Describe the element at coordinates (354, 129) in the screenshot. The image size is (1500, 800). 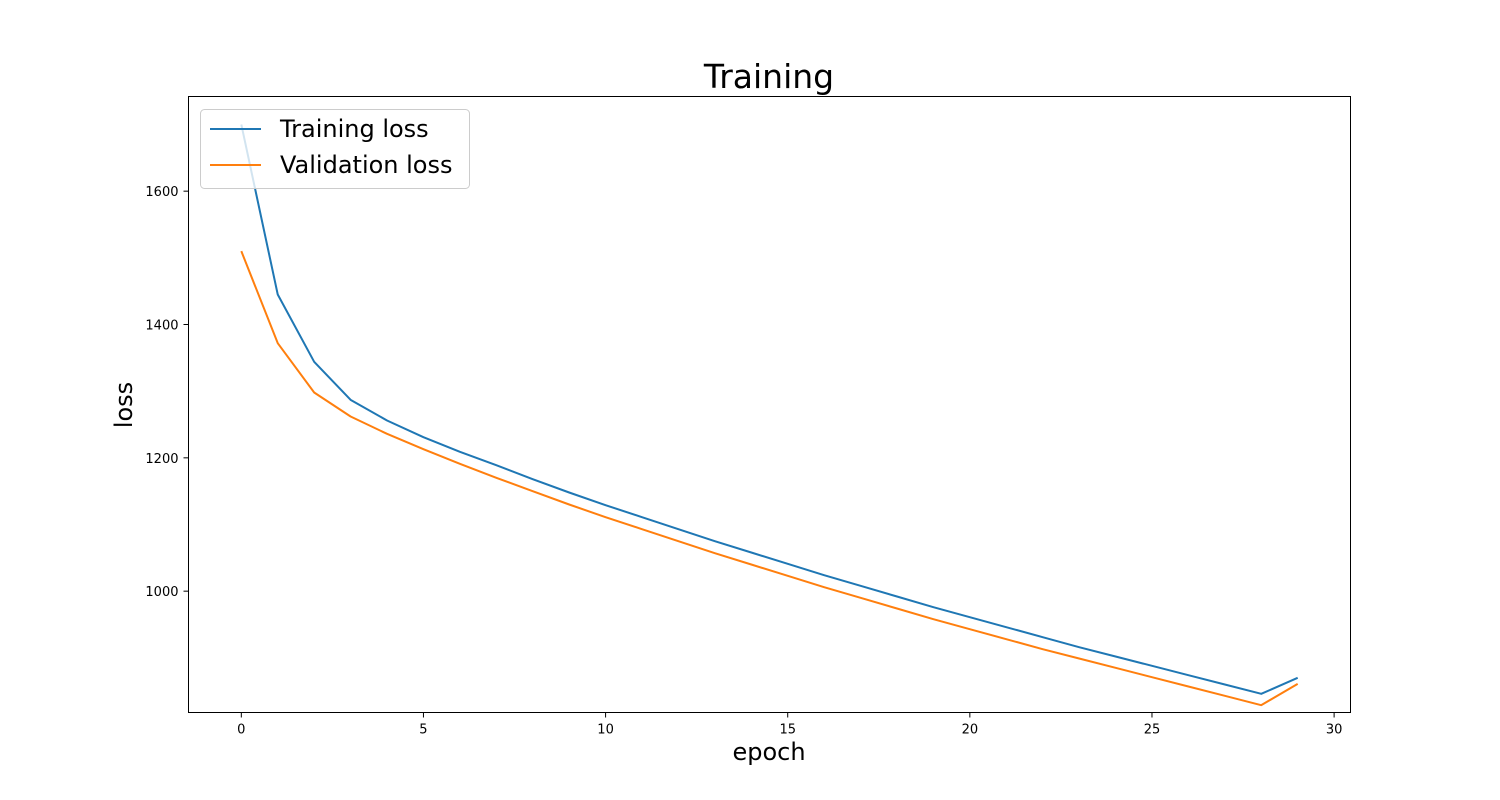
I see `legend-label-training-loss: Training loss` at that location.